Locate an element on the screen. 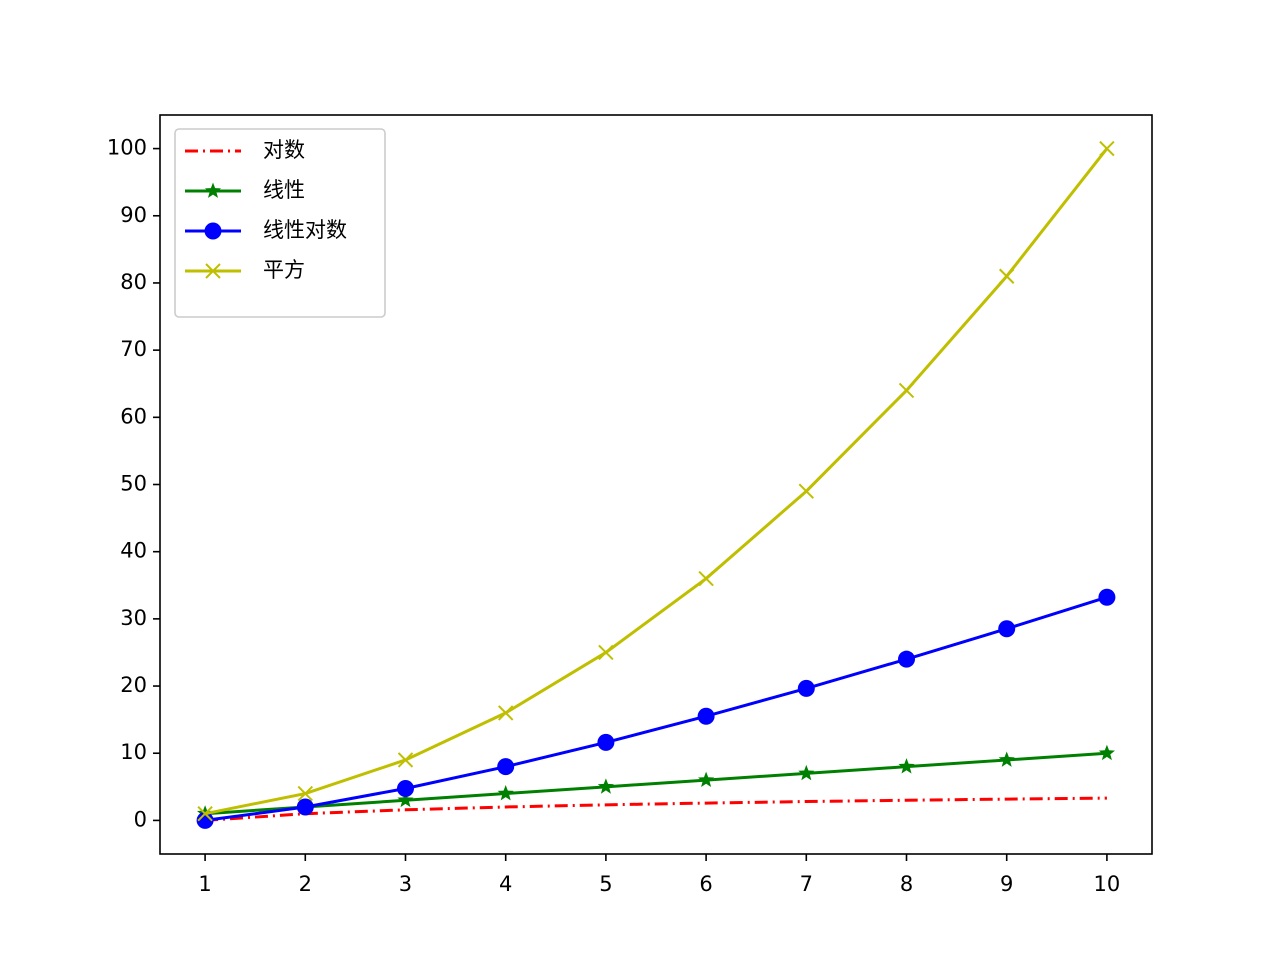 This screenshot has width=1280, height=960. x-tick-label: 6 is located at coordinates (705, 884).